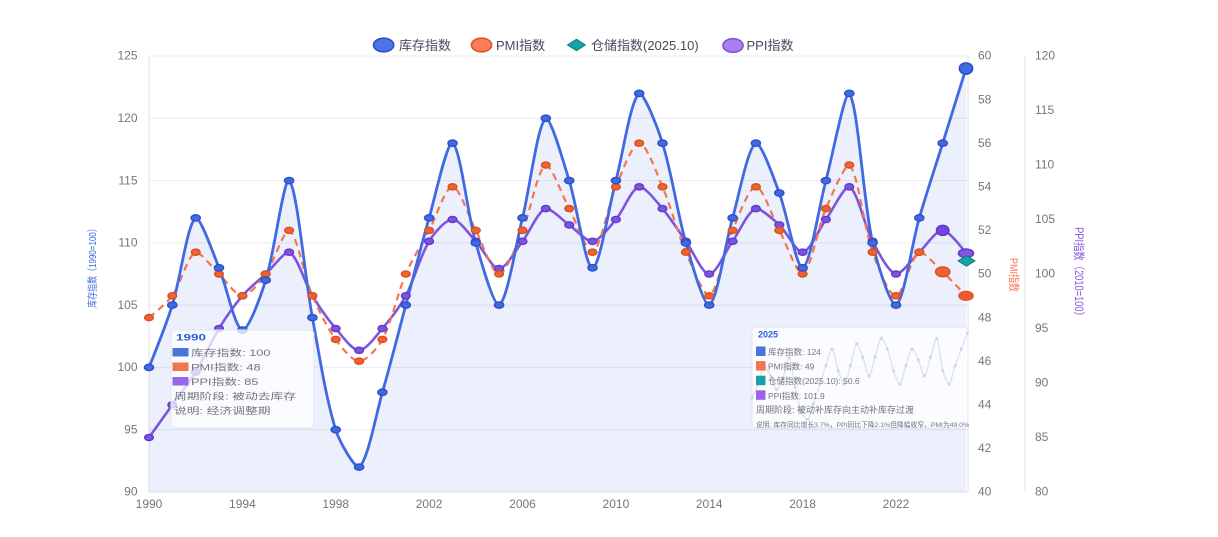 This screenshot has width=1218, height=537. I want to click on svg-text: PMI指数: 48, so click(226, 367).